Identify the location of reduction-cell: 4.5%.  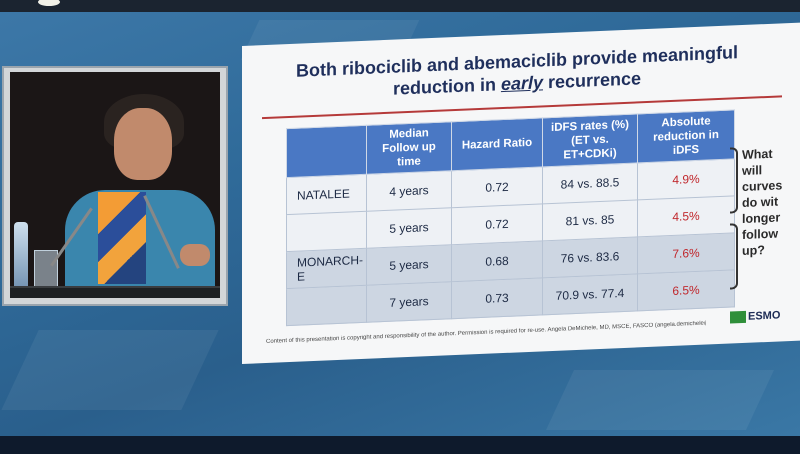
(686, 216).